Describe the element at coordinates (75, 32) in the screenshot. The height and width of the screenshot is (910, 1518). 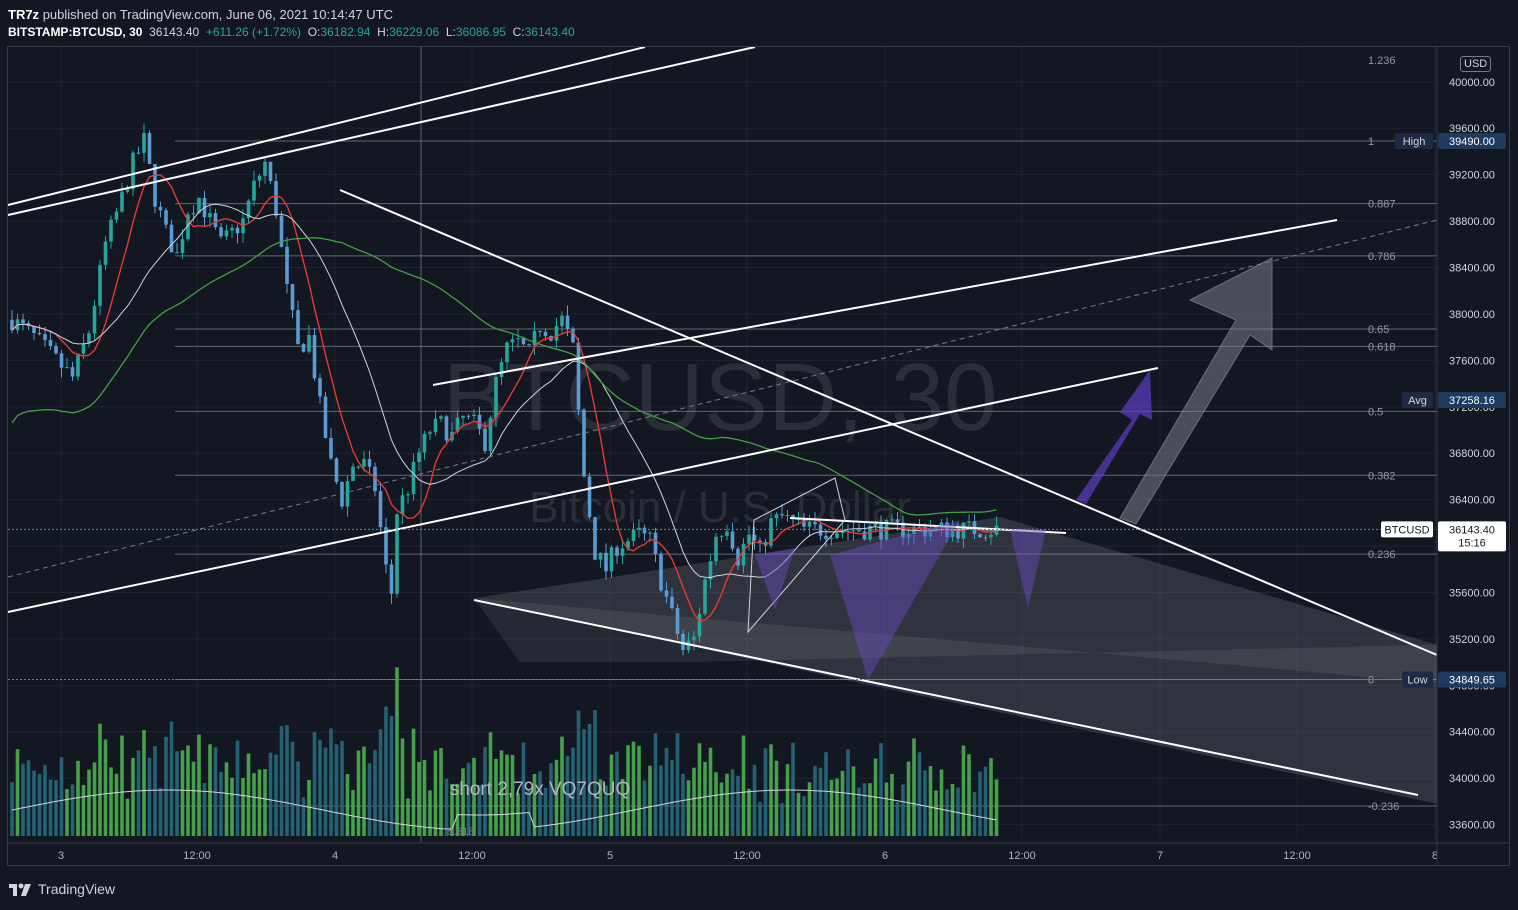
I see `symbol-label: BITSTAMP:BTCUSD, 30` at that location.